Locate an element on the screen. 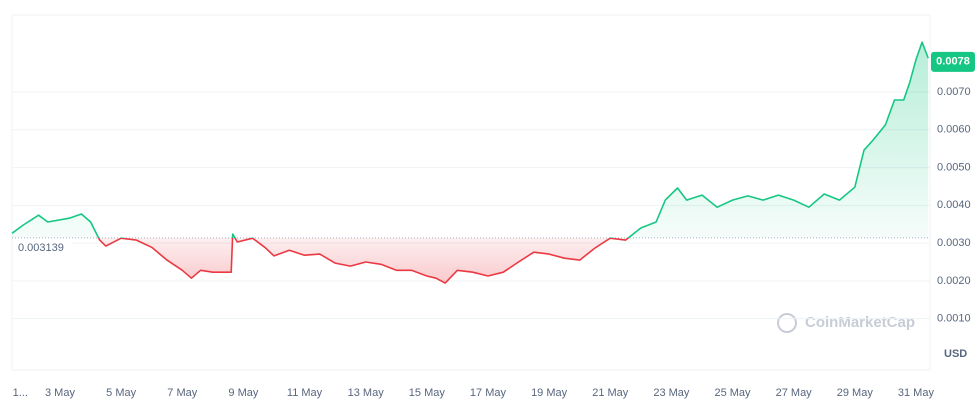  x-tick-label: 5 May is located at coordinates (121, 393).